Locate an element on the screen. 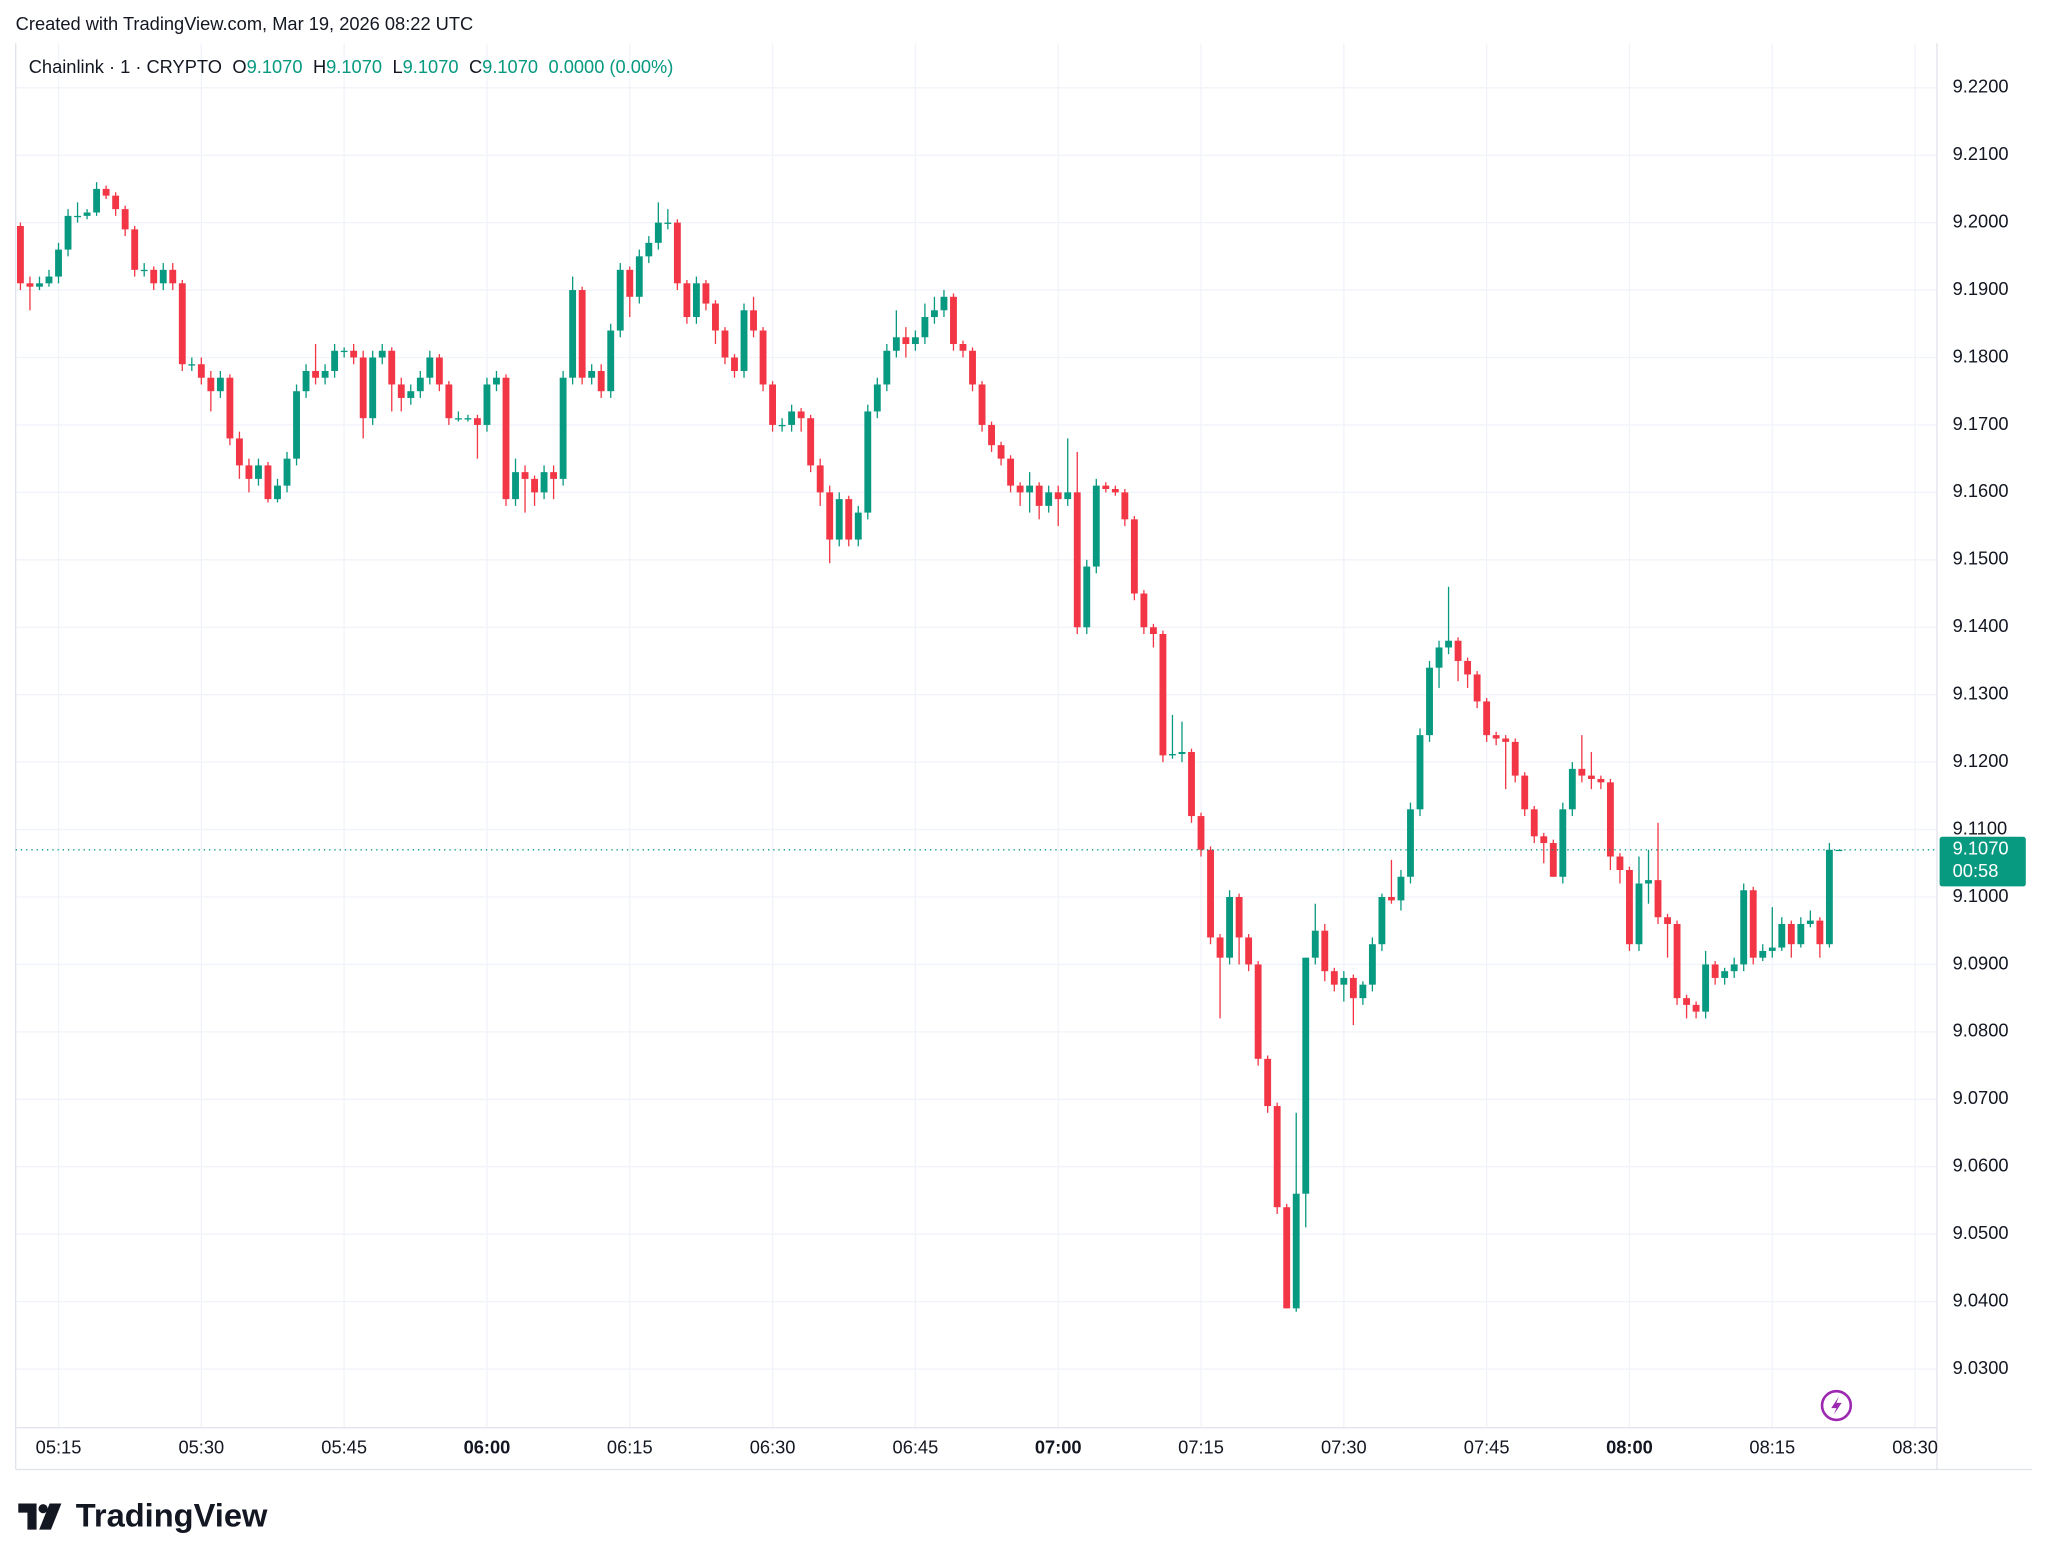 Image resolution: width=2048 pixels, height=1565 pixels. y-tick-label: 9.2100 is located at coordinates (1981, 153).